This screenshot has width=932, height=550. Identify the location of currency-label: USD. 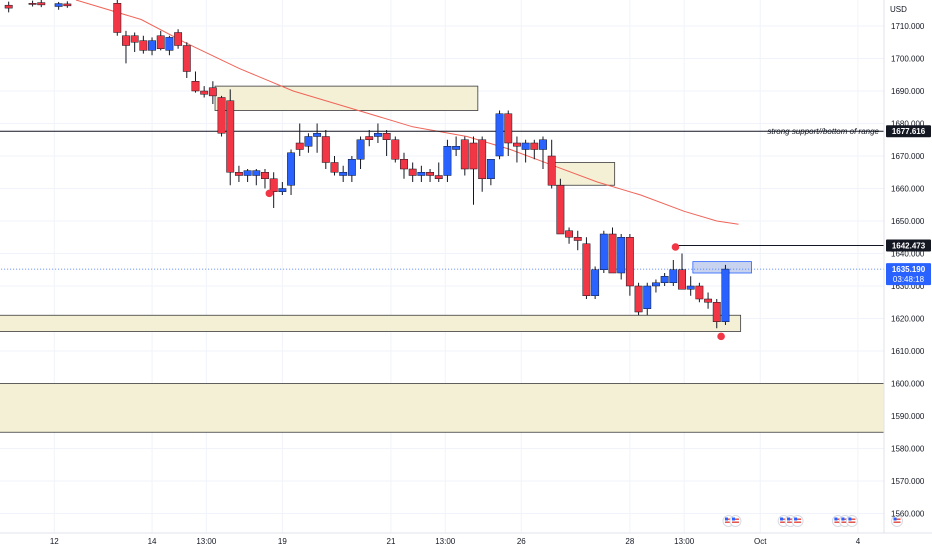
(898, 9).